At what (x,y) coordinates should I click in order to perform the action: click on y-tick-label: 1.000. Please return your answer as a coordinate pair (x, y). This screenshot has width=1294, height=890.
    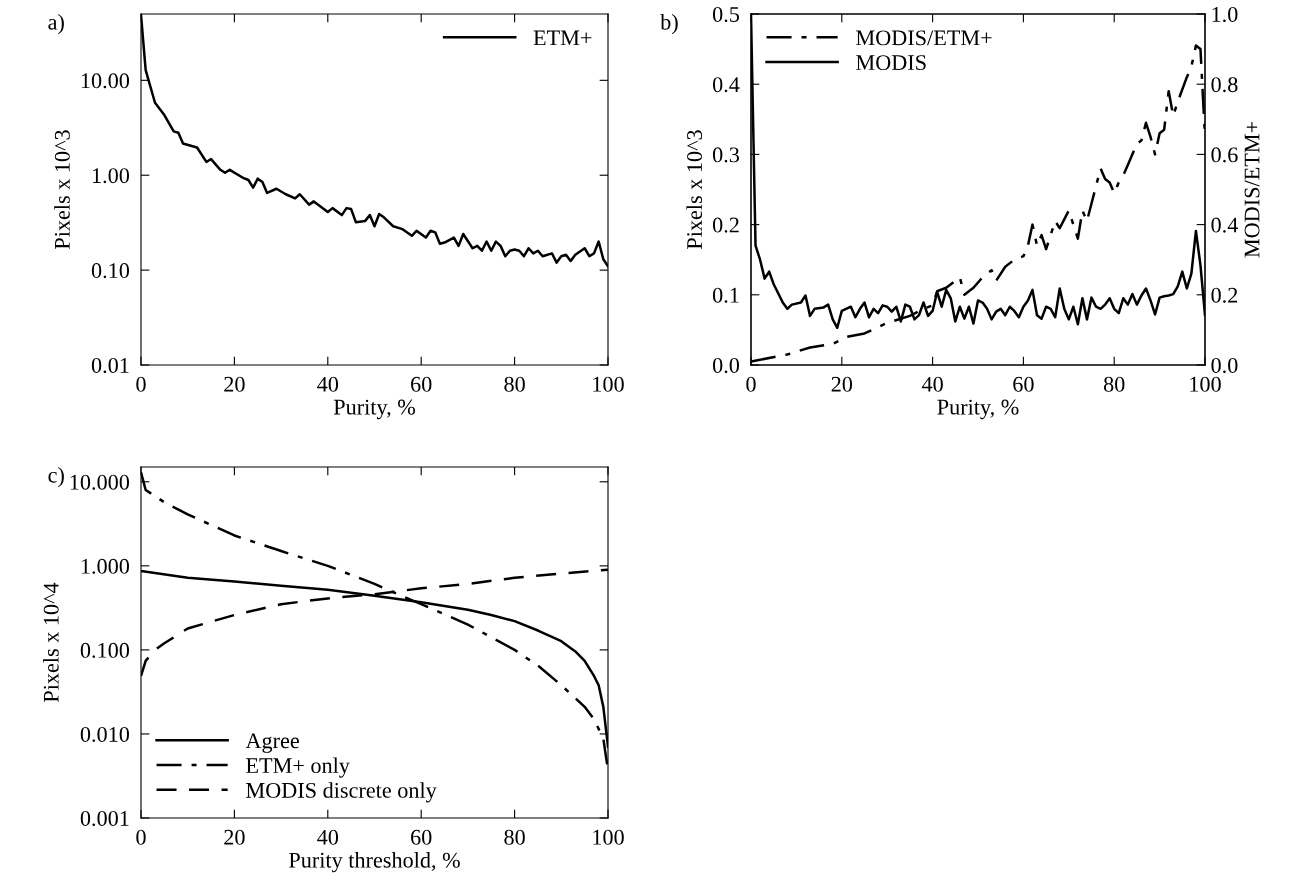
    Looking at the image, I should click on (105, 566).